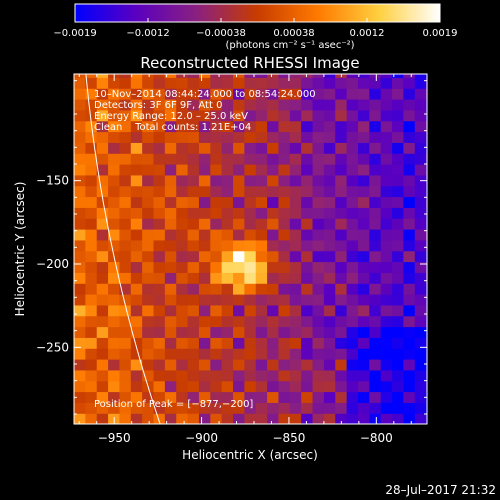 This screenshot has height=500, width=500. What do you see at coordinates (147, 33) in the screenshot?
I see `colorbar-tick-label: −0.0012` at bounding box center [147, 33].